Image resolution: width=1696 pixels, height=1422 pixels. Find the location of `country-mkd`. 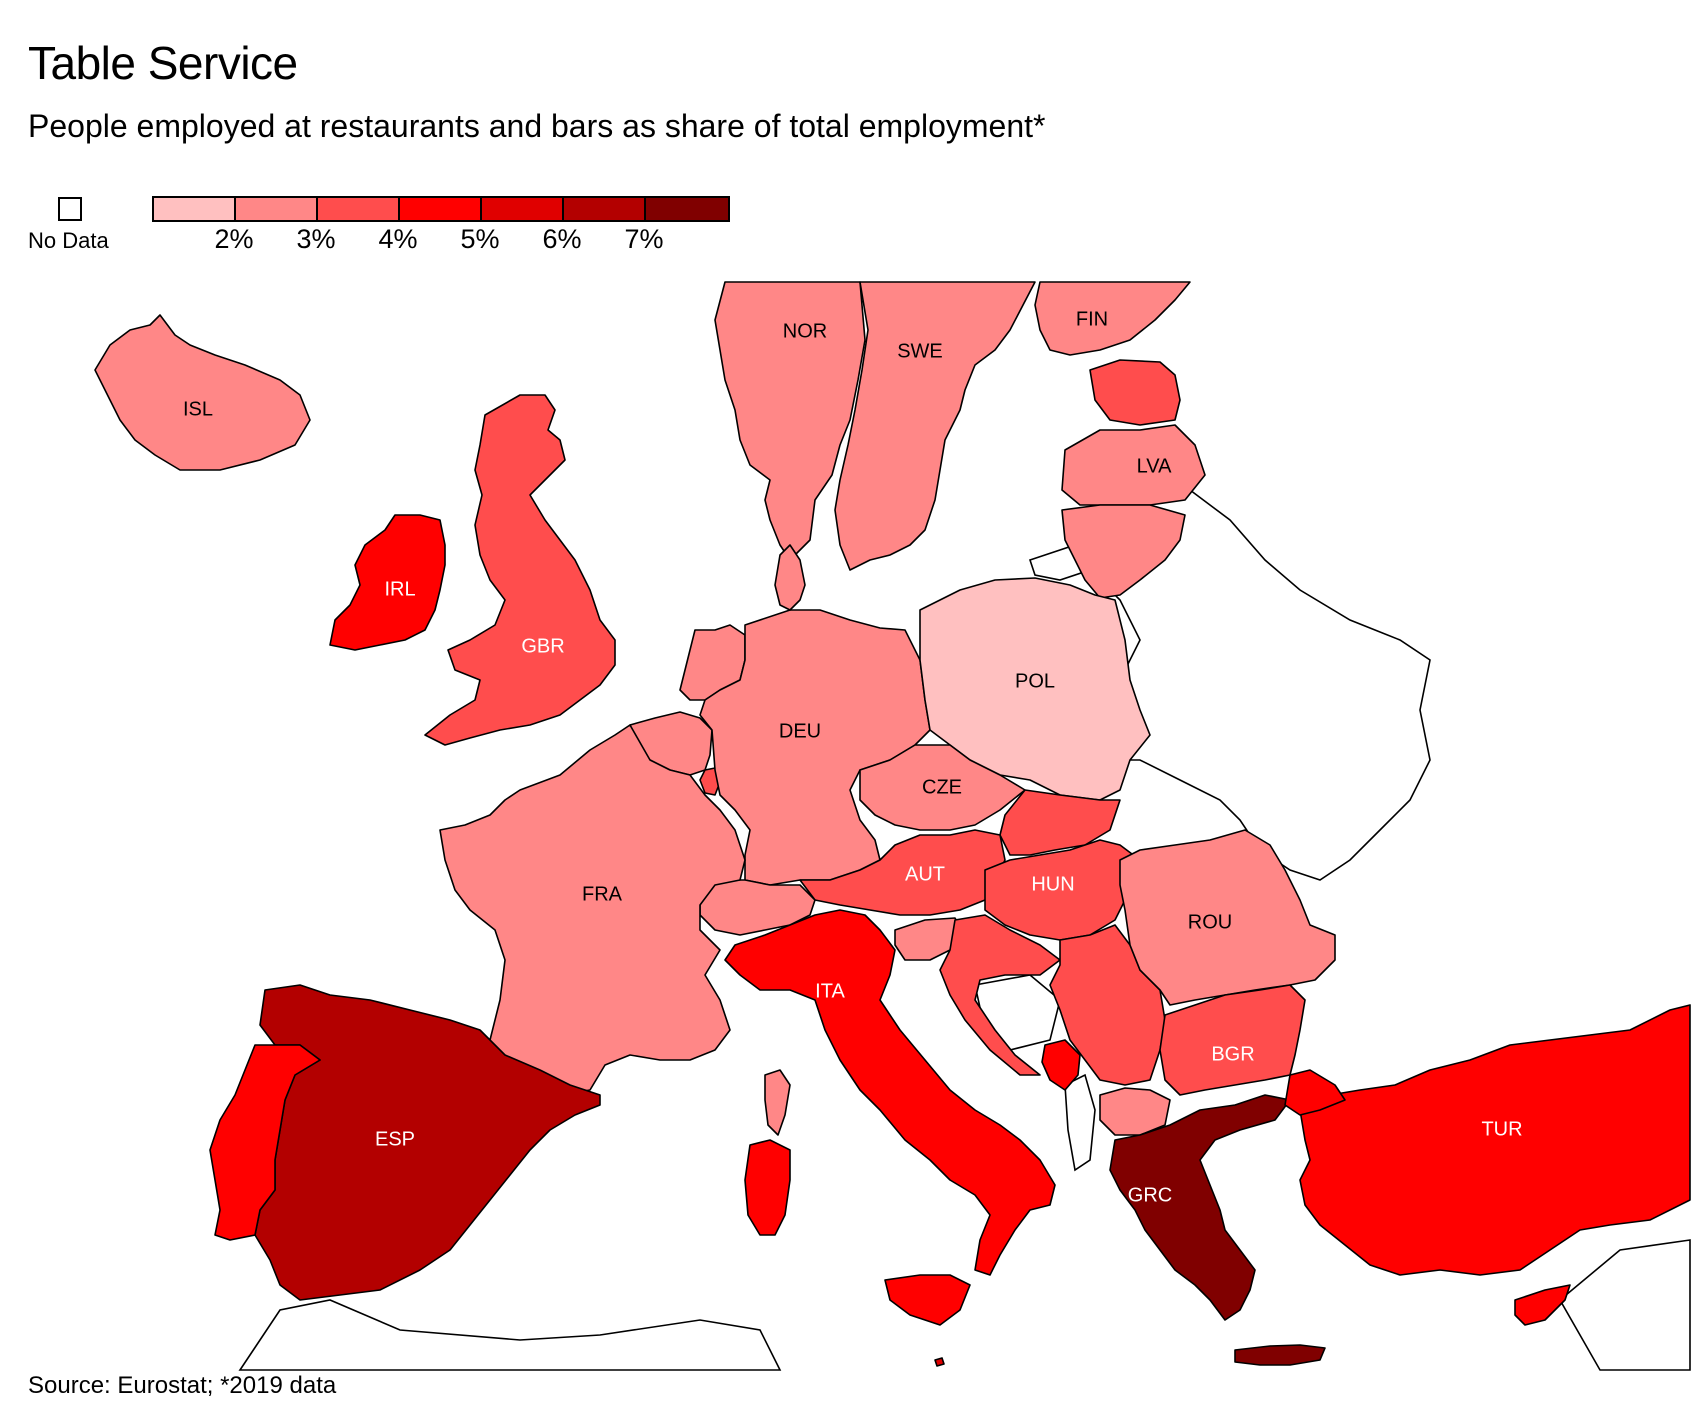

country-mkd is located at coordinates (1135, 1111).